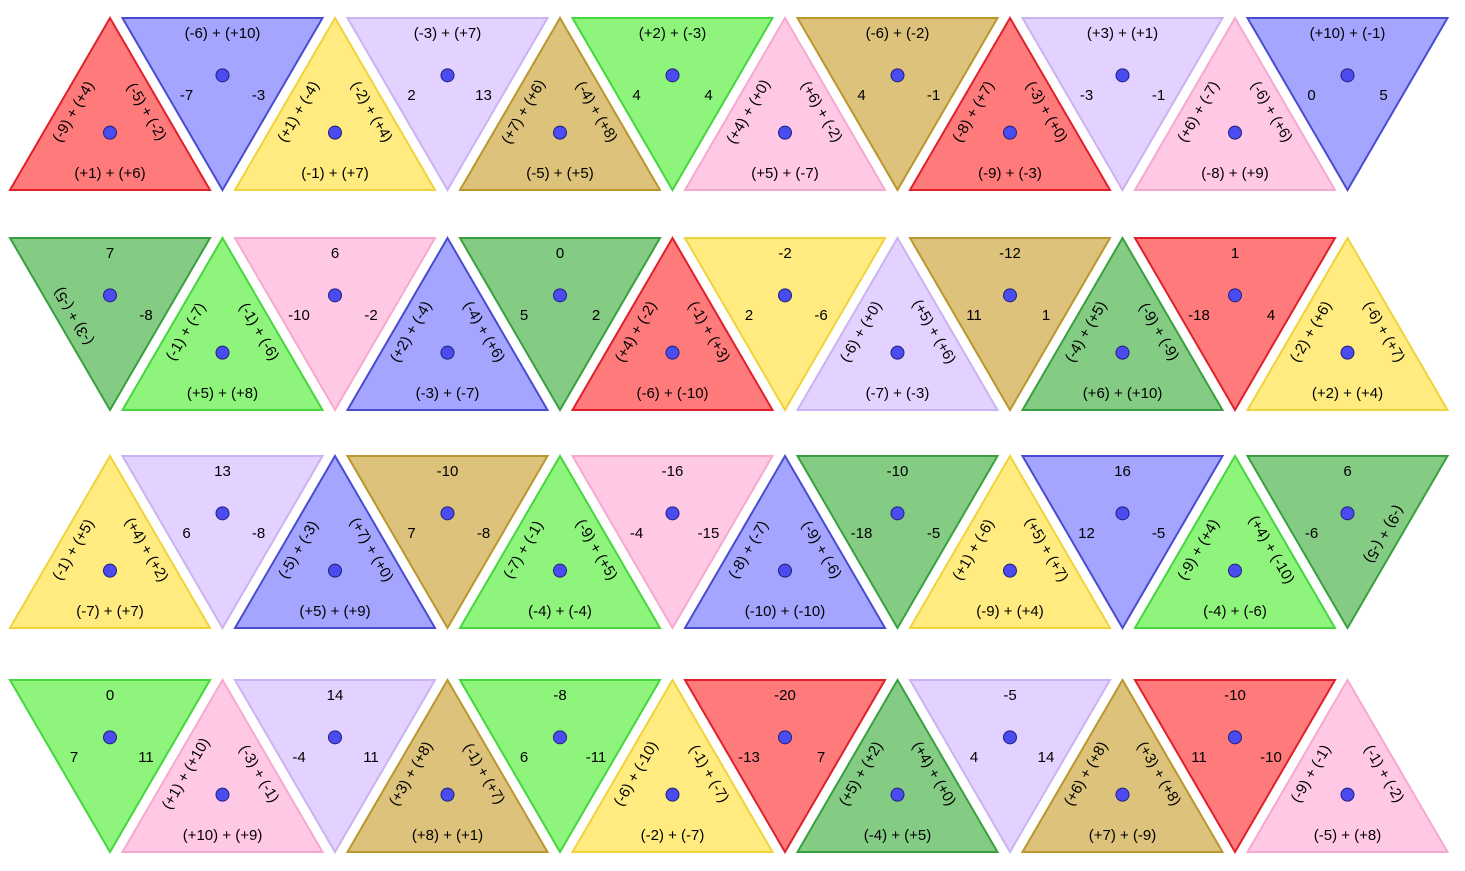 This screenshot has width=1465, height=871. Describe the element at coordinates (1235, 173) in the screenshot. I see `tile-expression-label: (-8) + (+9)` at that location.